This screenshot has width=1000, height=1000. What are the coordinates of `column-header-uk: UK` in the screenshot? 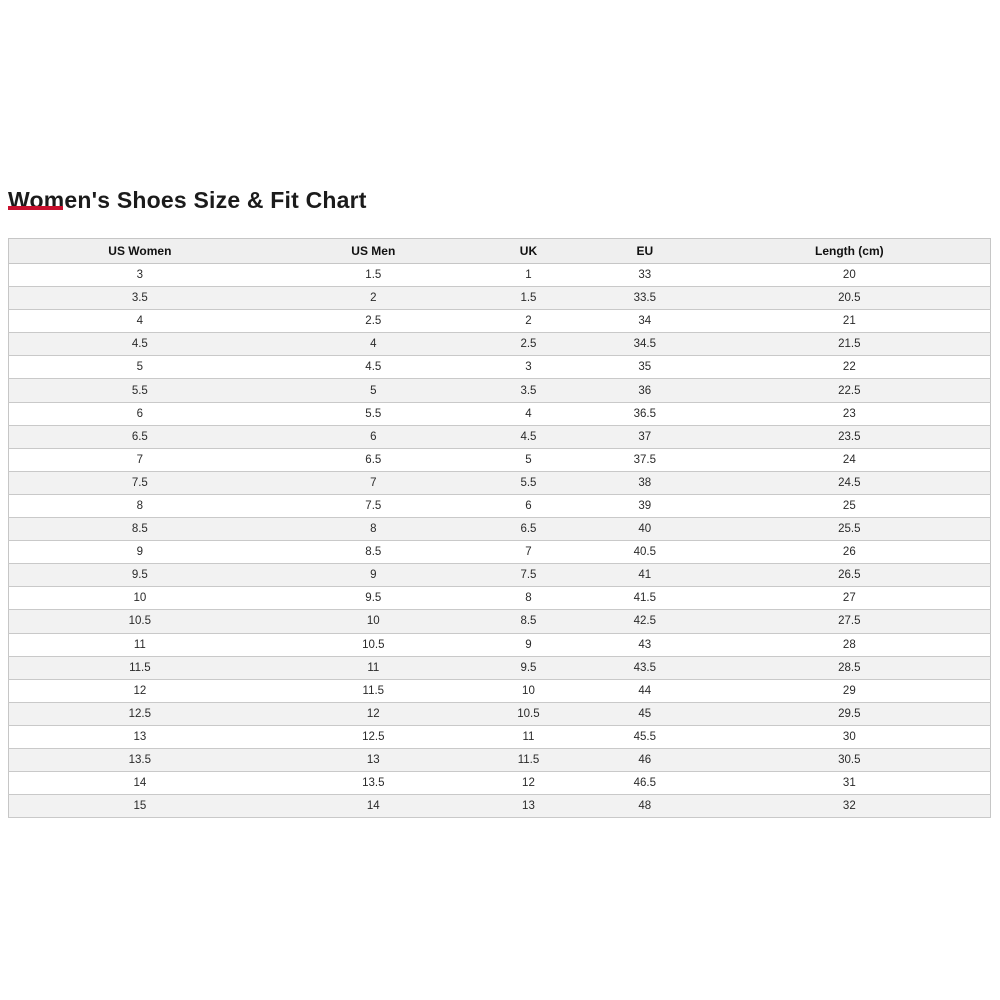 It's located at (528, 251).